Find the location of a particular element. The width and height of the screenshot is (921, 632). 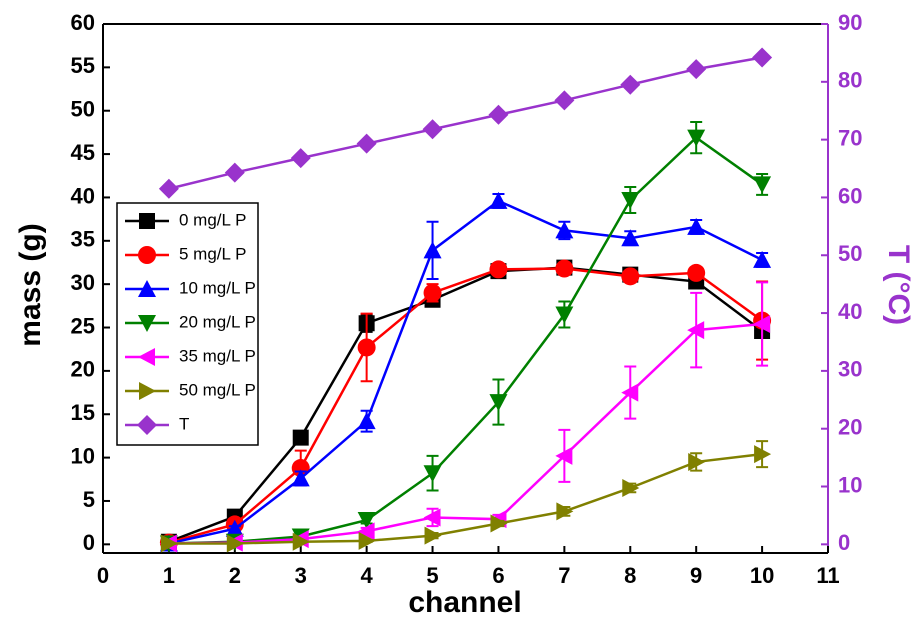

x-tick-label: 9 is located at coordinates (696, 575).